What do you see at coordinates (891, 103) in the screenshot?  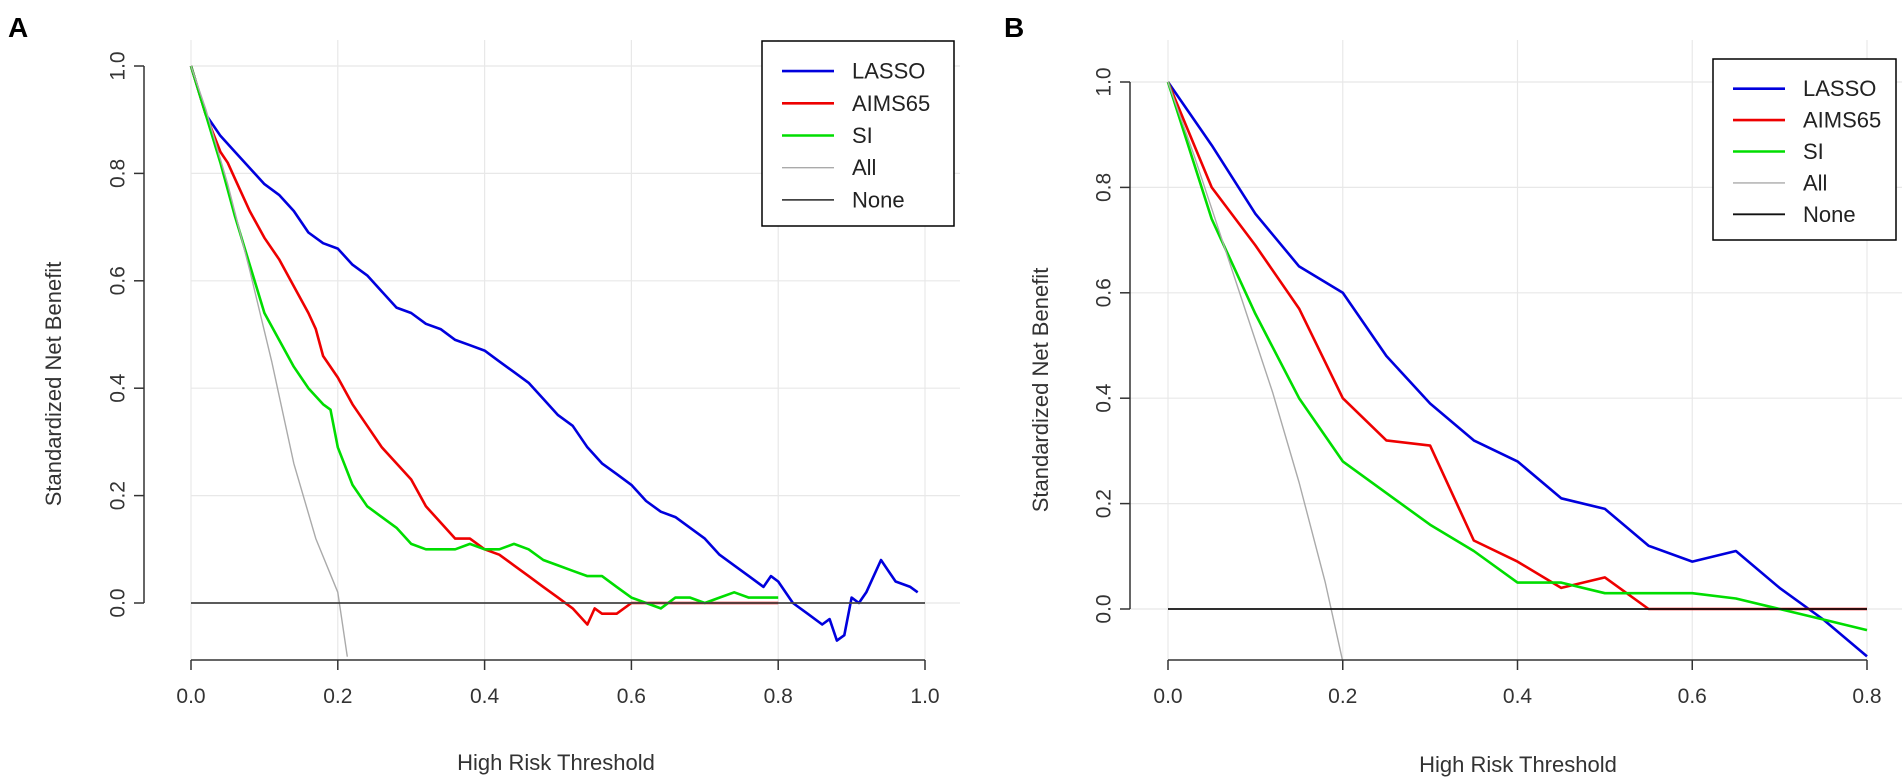 I see `panel-a-legend-label-aims65: AIMS65` at bounding box center [891, 103].